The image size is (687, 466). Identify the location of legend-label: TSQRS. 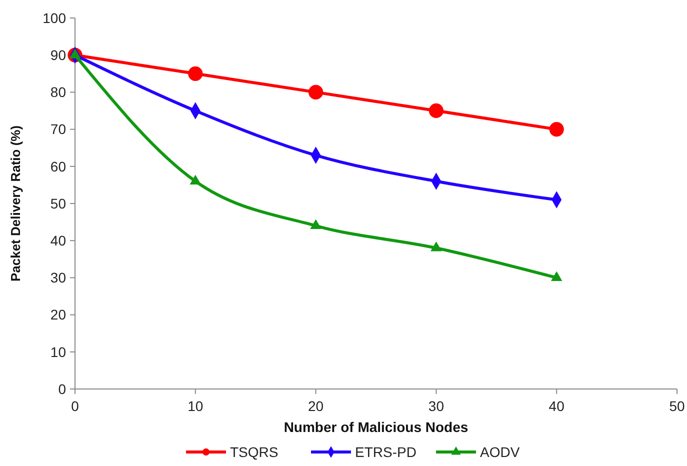
(254, 452).